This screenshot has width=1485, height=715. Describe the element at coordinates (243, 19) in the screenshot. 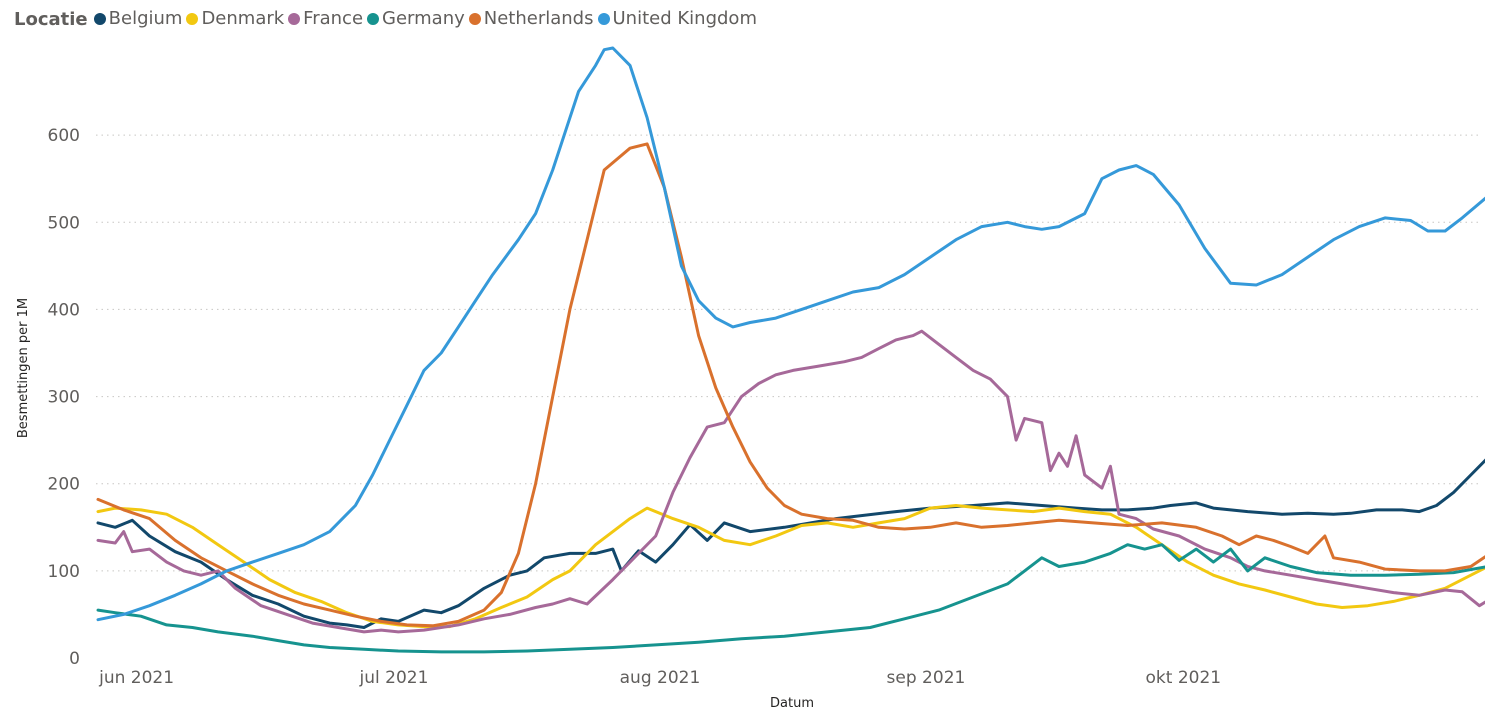

I see `legend-label: Denmark` at that location.